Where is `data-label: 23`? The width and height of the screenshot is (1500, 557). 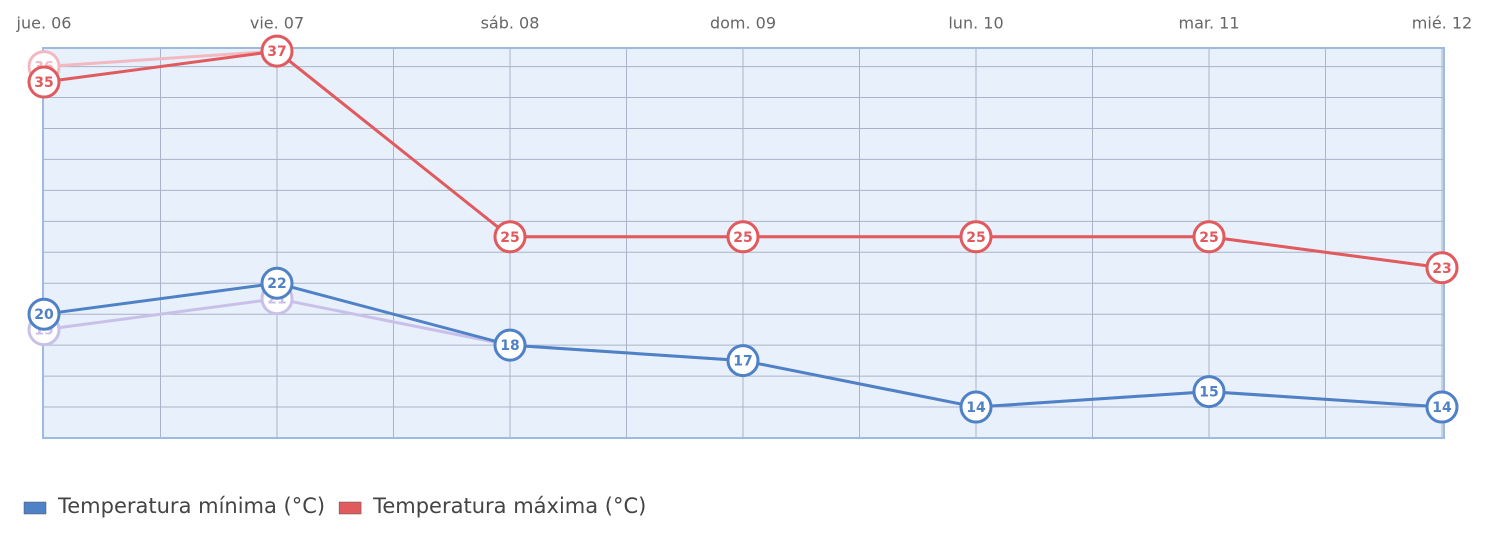
data-label: 23 is located at coordinates (1441, 269).